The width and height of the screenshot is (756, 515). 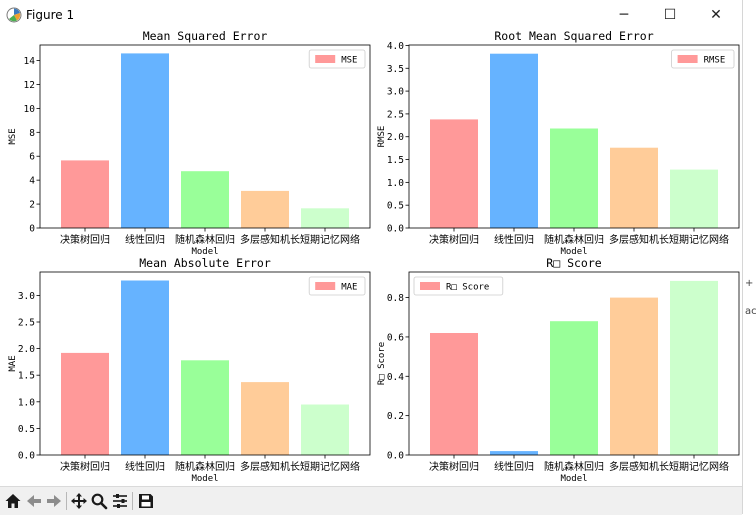 What do you see at coordinates (337, 286) in the screenshot?
I see `legend: MAE` at bounding box center [337, 286].